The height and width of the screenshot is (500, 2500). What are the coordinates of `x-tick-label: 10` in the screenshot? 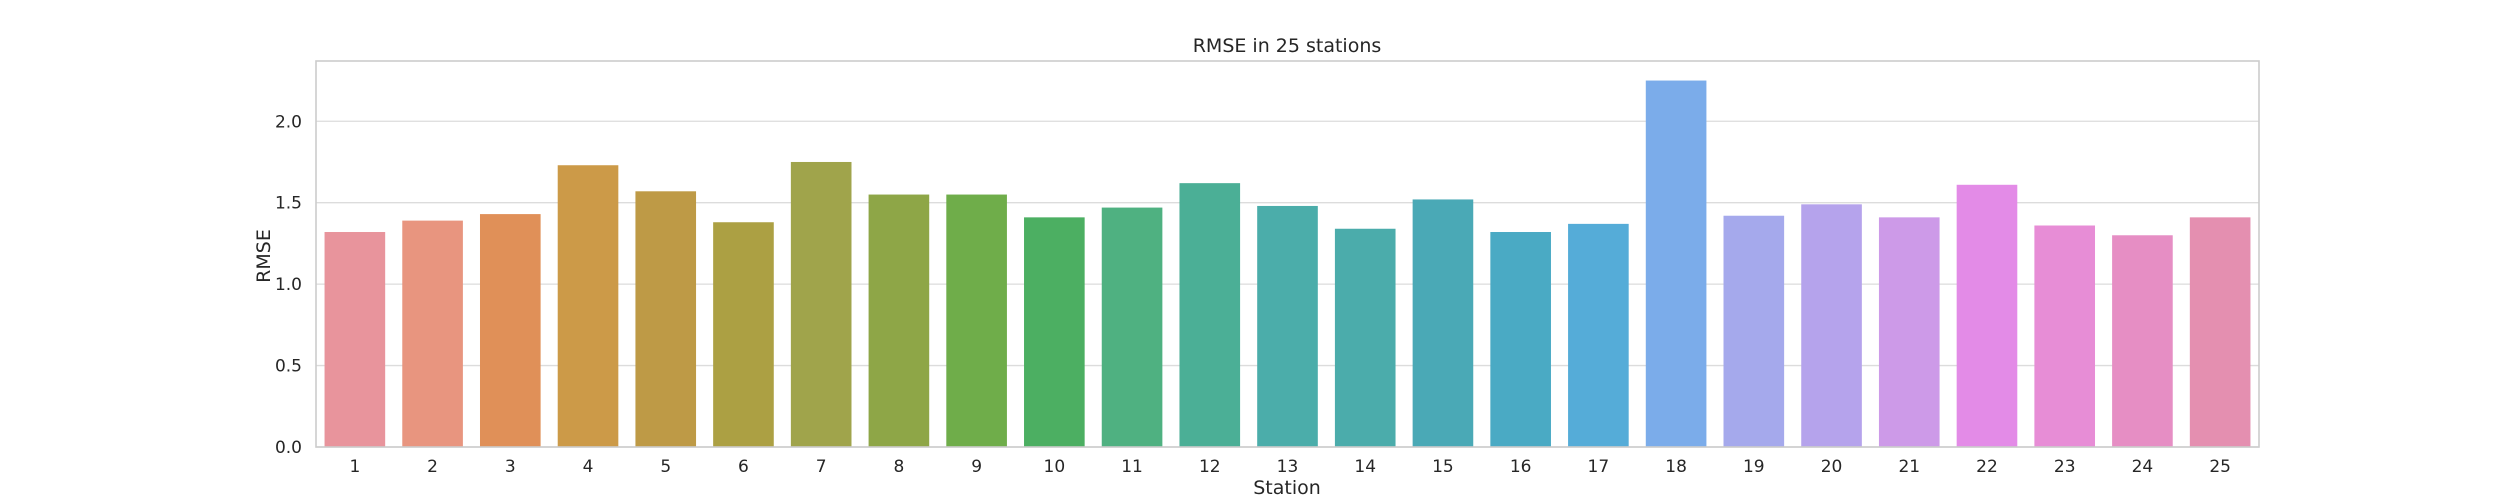 It's located at (1055, 467).